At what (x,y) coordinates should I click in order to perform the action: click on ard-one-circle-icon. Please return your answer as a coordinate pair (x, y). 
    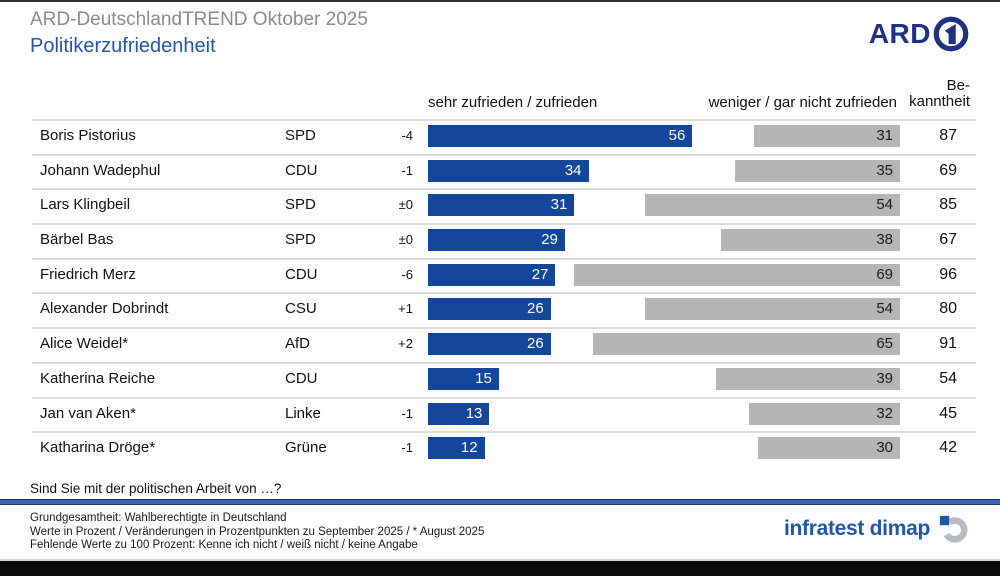
    Looking at the image, I should click on (951, 34).